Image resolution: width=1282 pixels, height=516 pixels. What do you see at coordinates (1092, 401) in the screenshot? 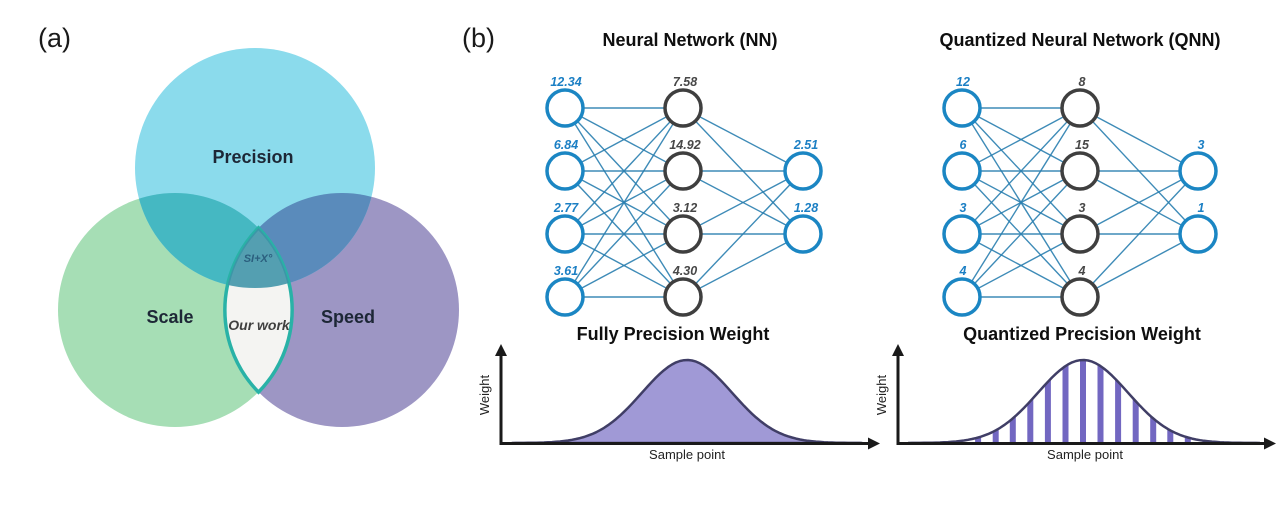
I see `quantized-weight-bars` at bounding box center [1092, 401].